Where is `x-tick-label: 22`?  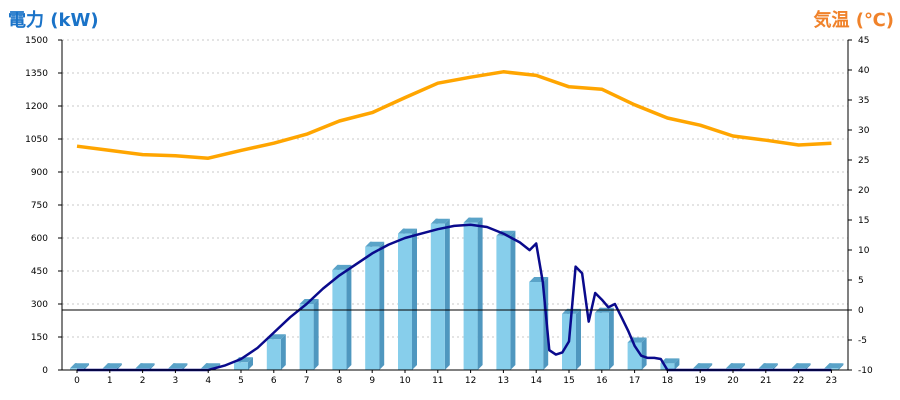 x-tick-label: 22 is located at coordinates (798, 381).